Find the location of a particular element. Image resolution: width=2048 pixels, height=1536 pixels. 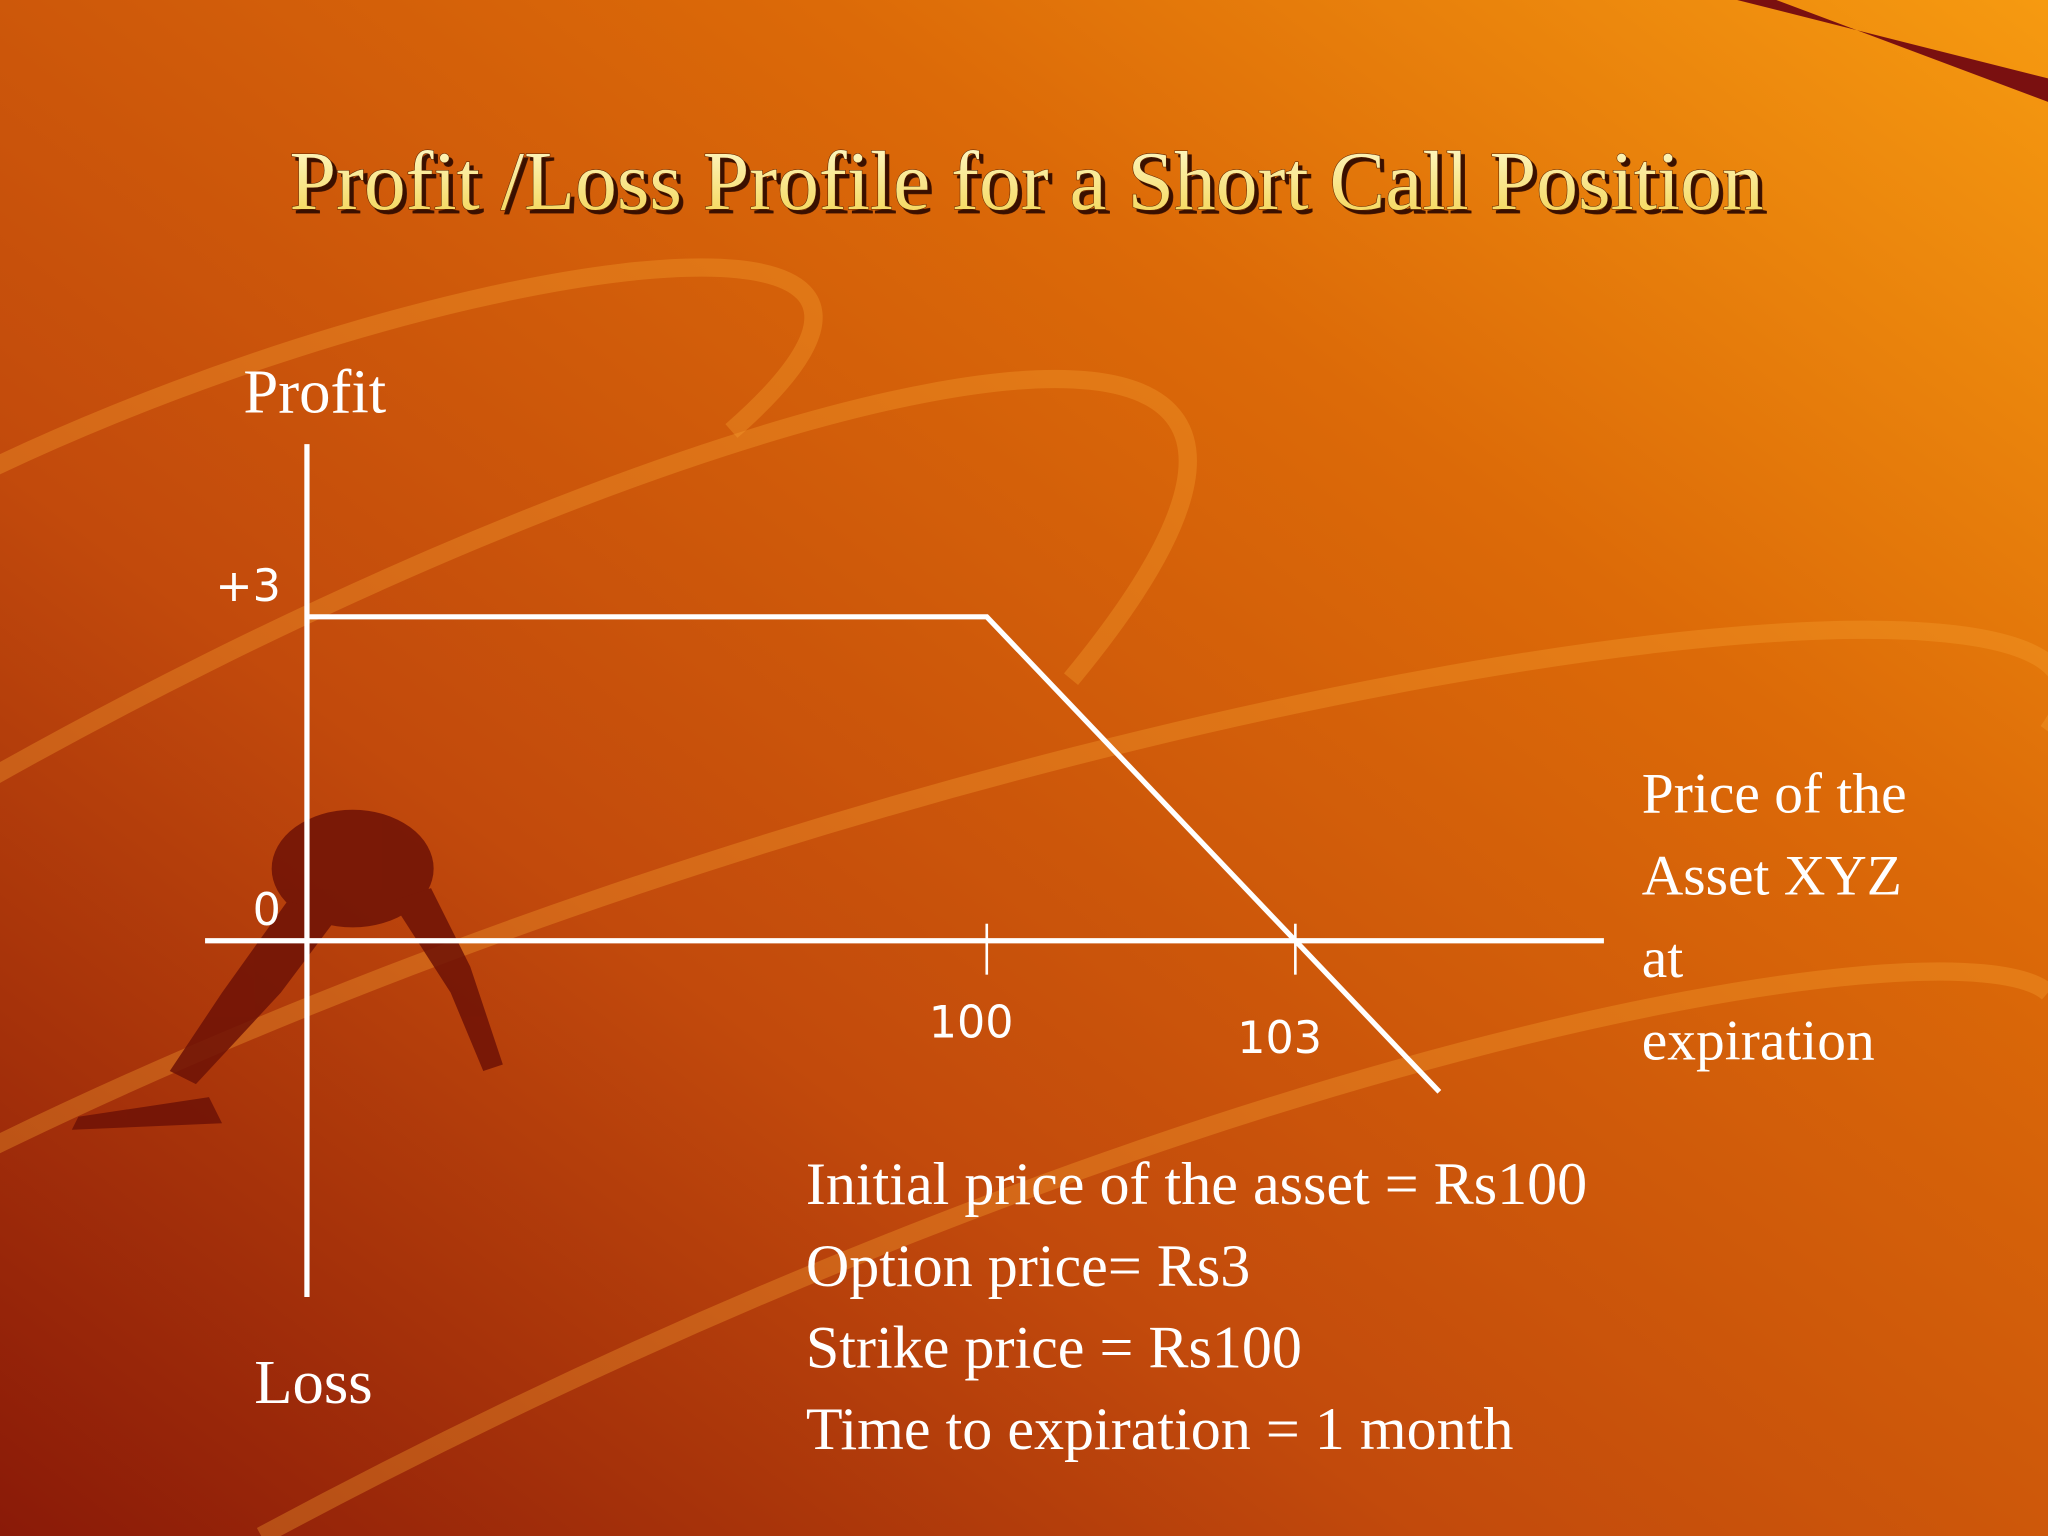

x-axis-label-line: Price of the is located at coordinates (1774, 793).